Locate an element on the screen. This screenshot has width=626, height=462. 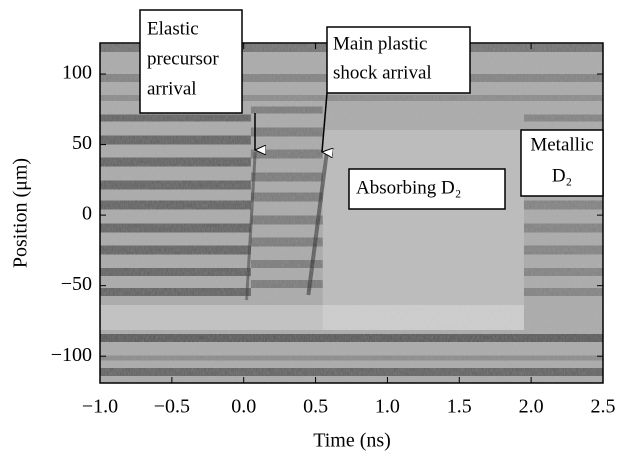
x-axis-label: Time (ns) is located at coordinates (352, 441).